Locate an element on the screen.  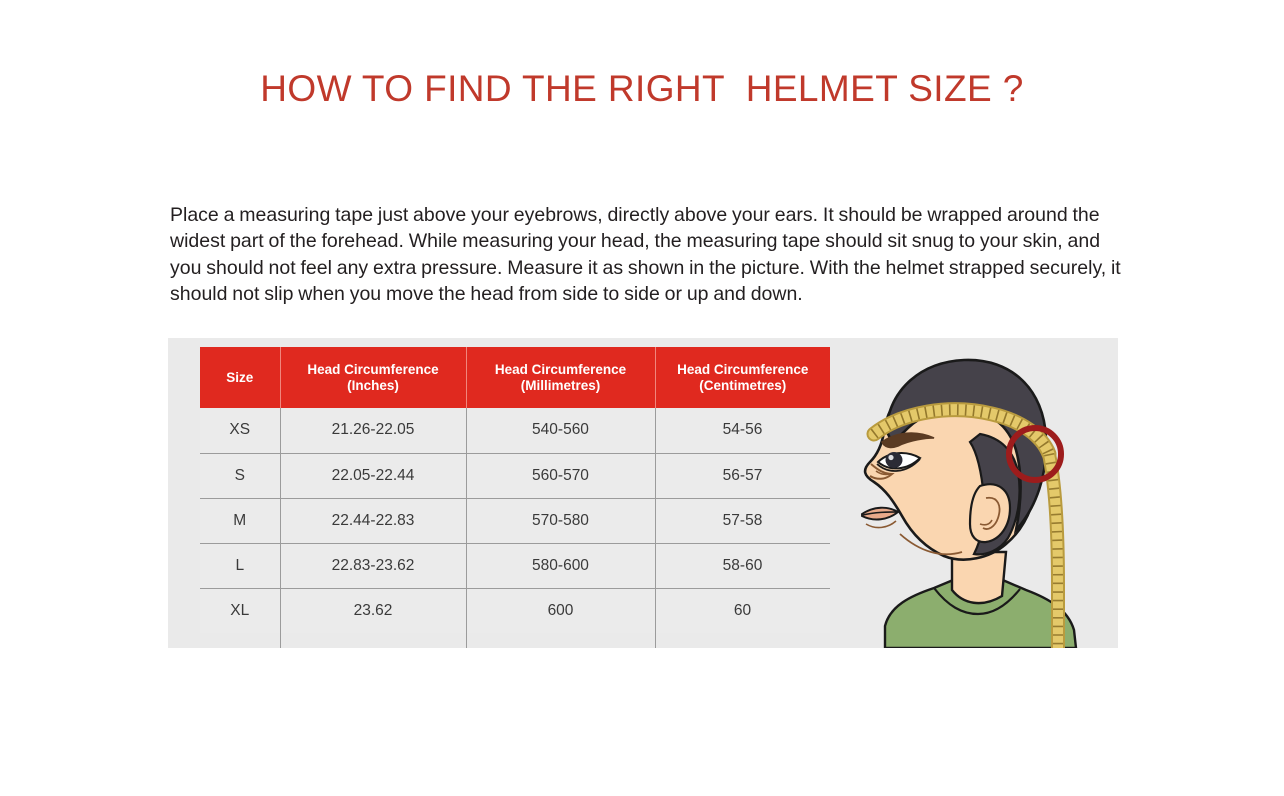
table-row: XL 23.62 600 60 is located at coordinates (515, 610).